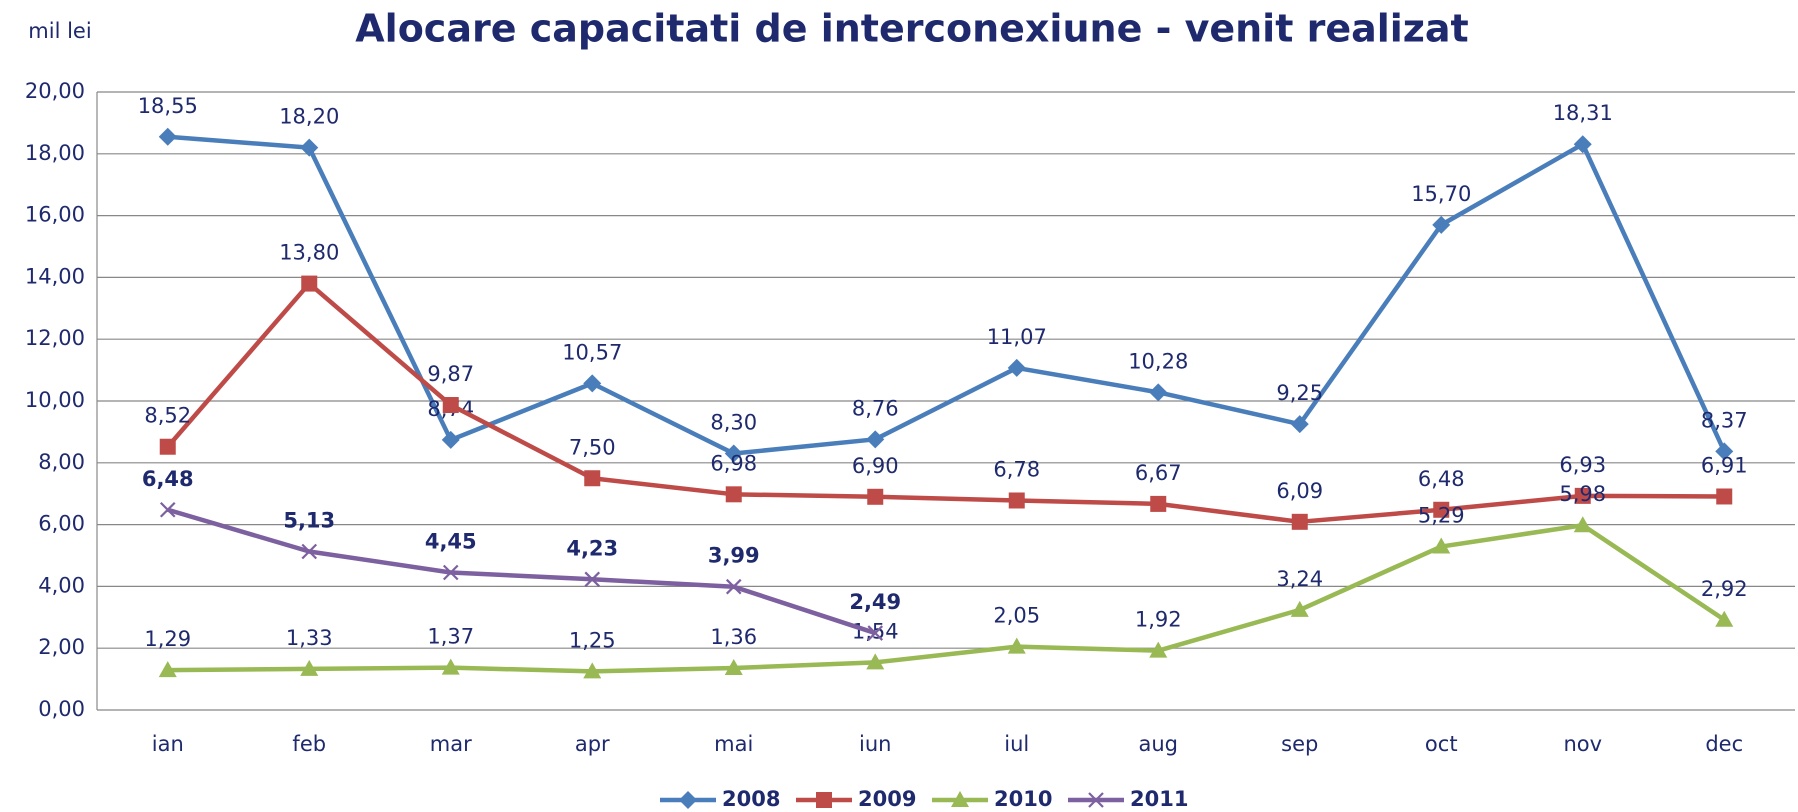 The height and width of the screenshot is (812, 1798). Describe the element at coordinates (168, 106) in the screenshot. I see `data-label: 18,55` at that location.